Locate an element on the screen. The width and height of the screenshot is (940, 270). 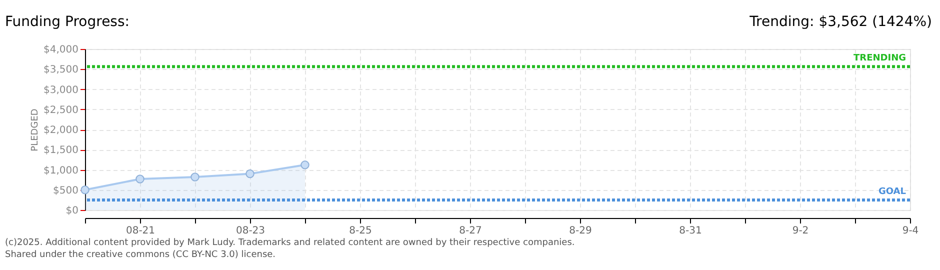
y-tick-label: $3,500 is located at coordinates (61, 70).